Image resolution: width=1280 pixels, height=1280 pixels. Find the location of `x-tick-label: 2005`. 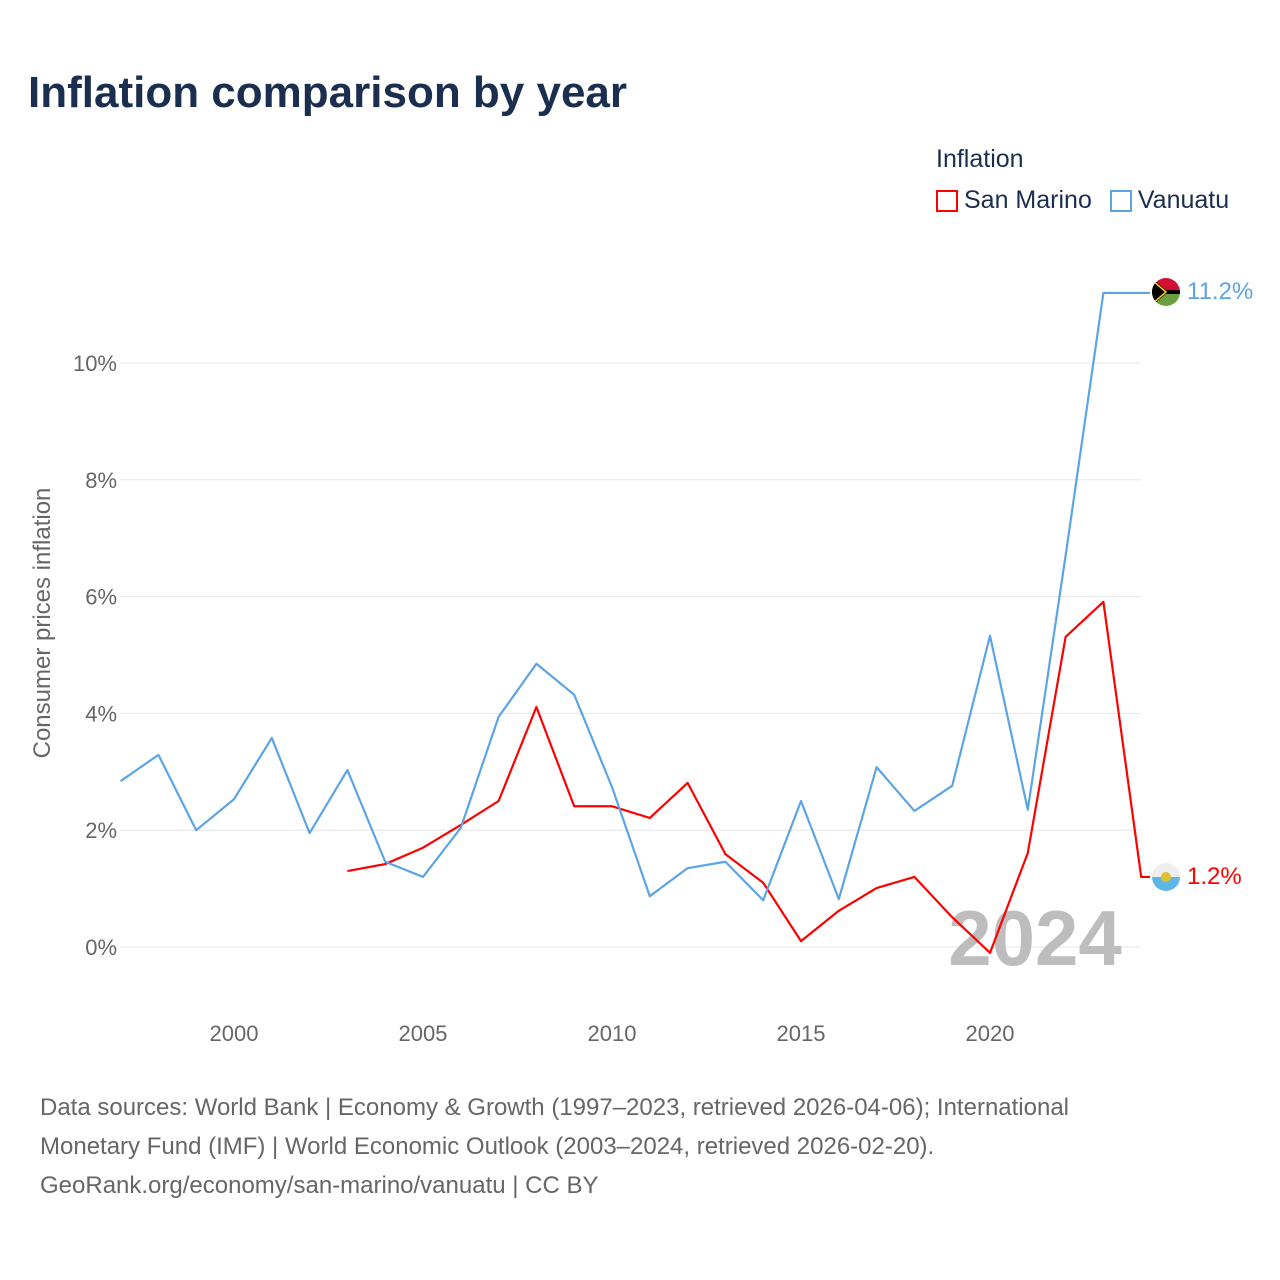

x-tick-label: 2005 is located at coordinates (423, 1033).